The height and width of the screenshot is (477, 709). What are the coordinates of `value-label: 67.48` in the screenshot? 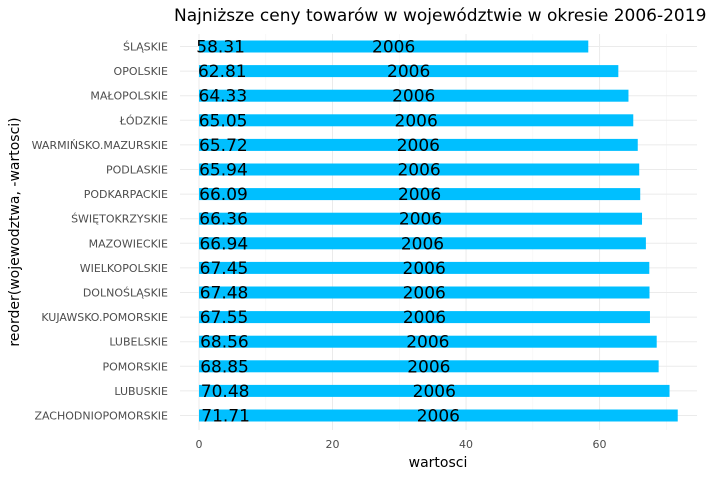 It's located at (224, 294).